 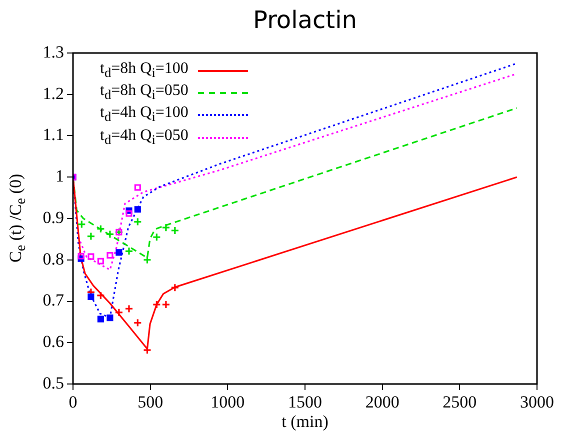 What do you see at coordinates (382, 402) in the screenshot?
I see `x-tick-label: 2000` at bounding box center [382, 402].